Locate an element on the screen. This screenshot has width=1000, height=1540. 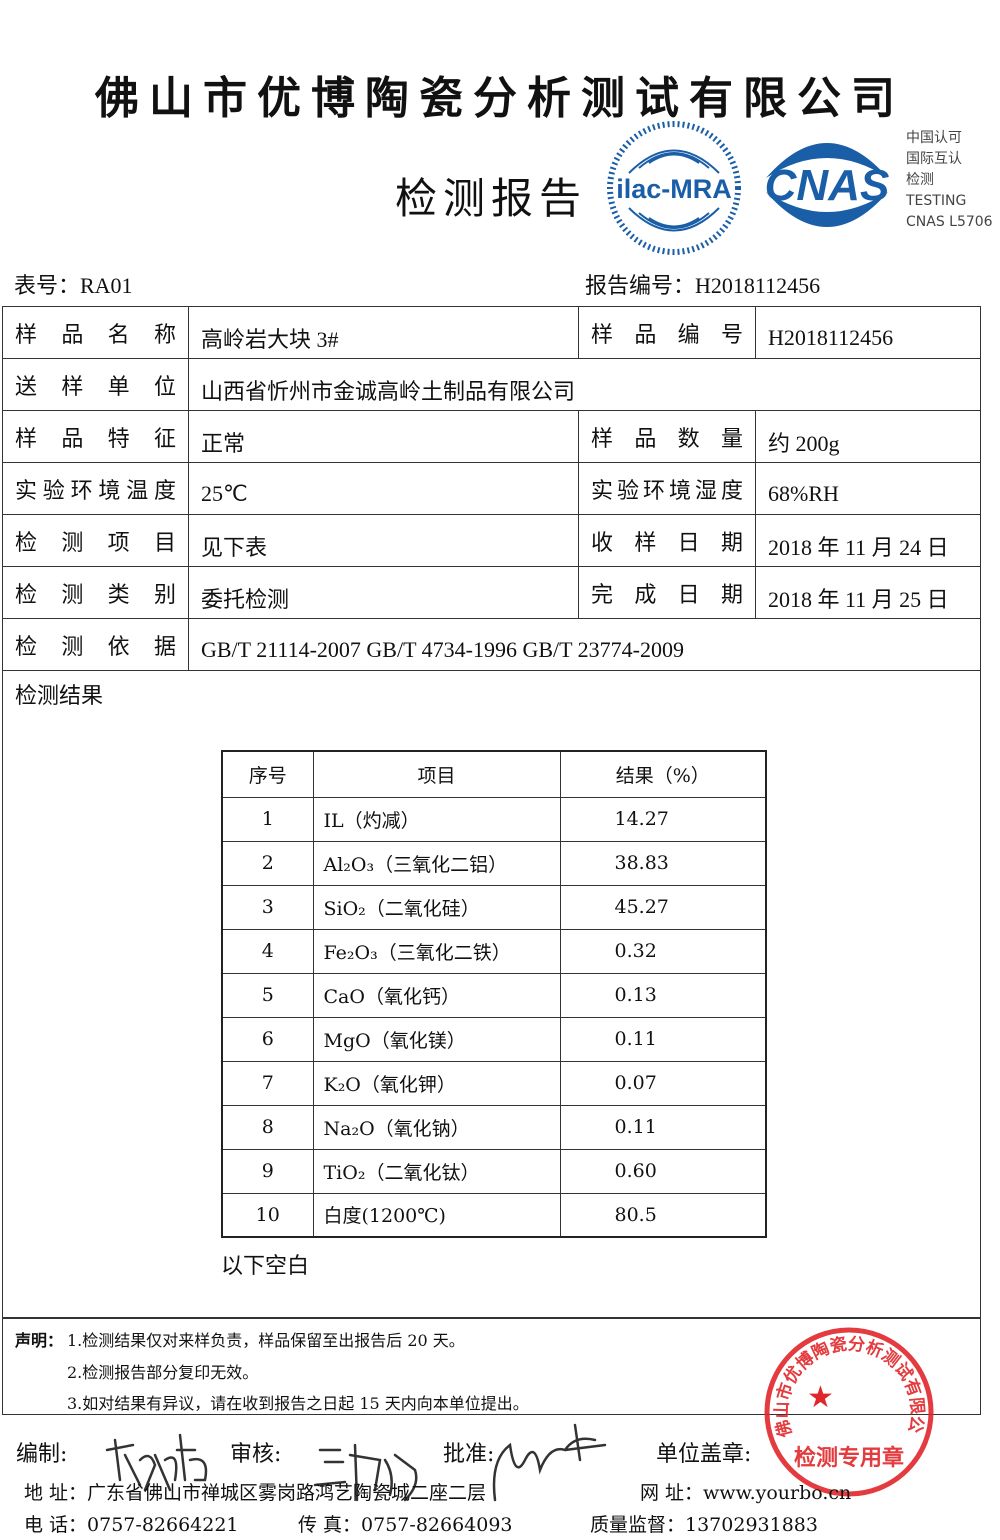
cnas-line: 中国认可 is located at coordinates (934, 138).